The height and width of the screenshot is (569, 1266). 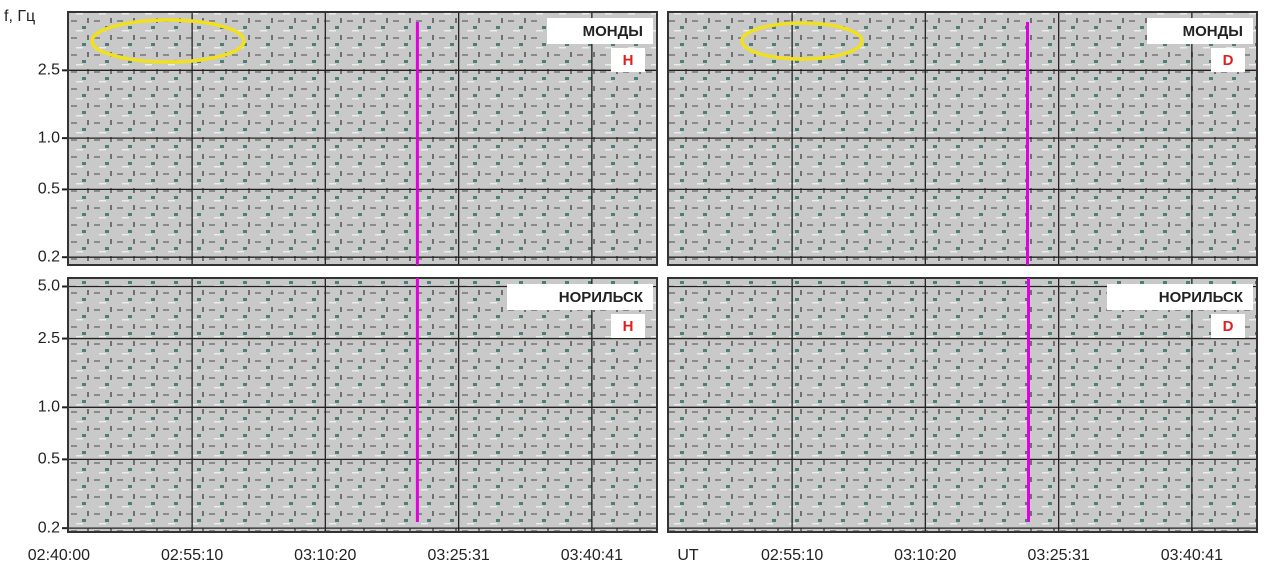 I want to click on x-axis-label: UT, so click(x=688, y=555).